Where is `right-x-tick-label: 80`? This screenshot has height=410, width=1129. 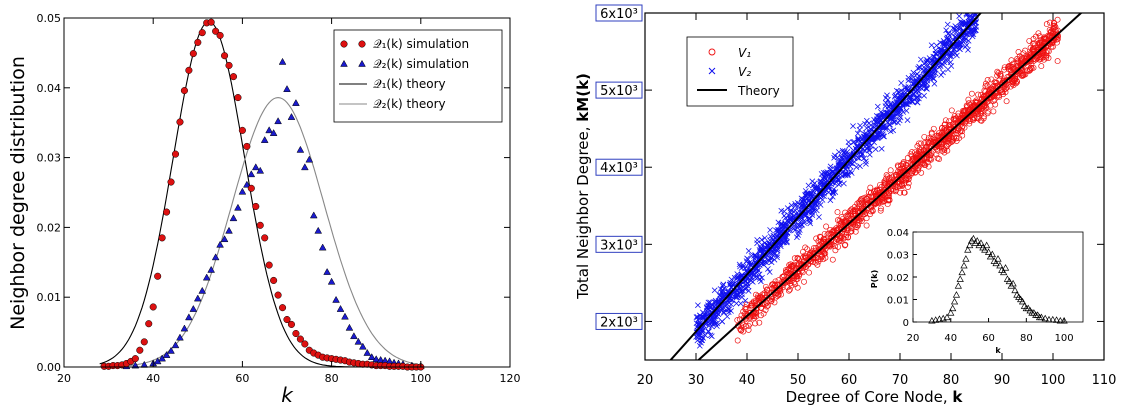 right-x-tick-label: 80 is located at coordinates (951, 380).